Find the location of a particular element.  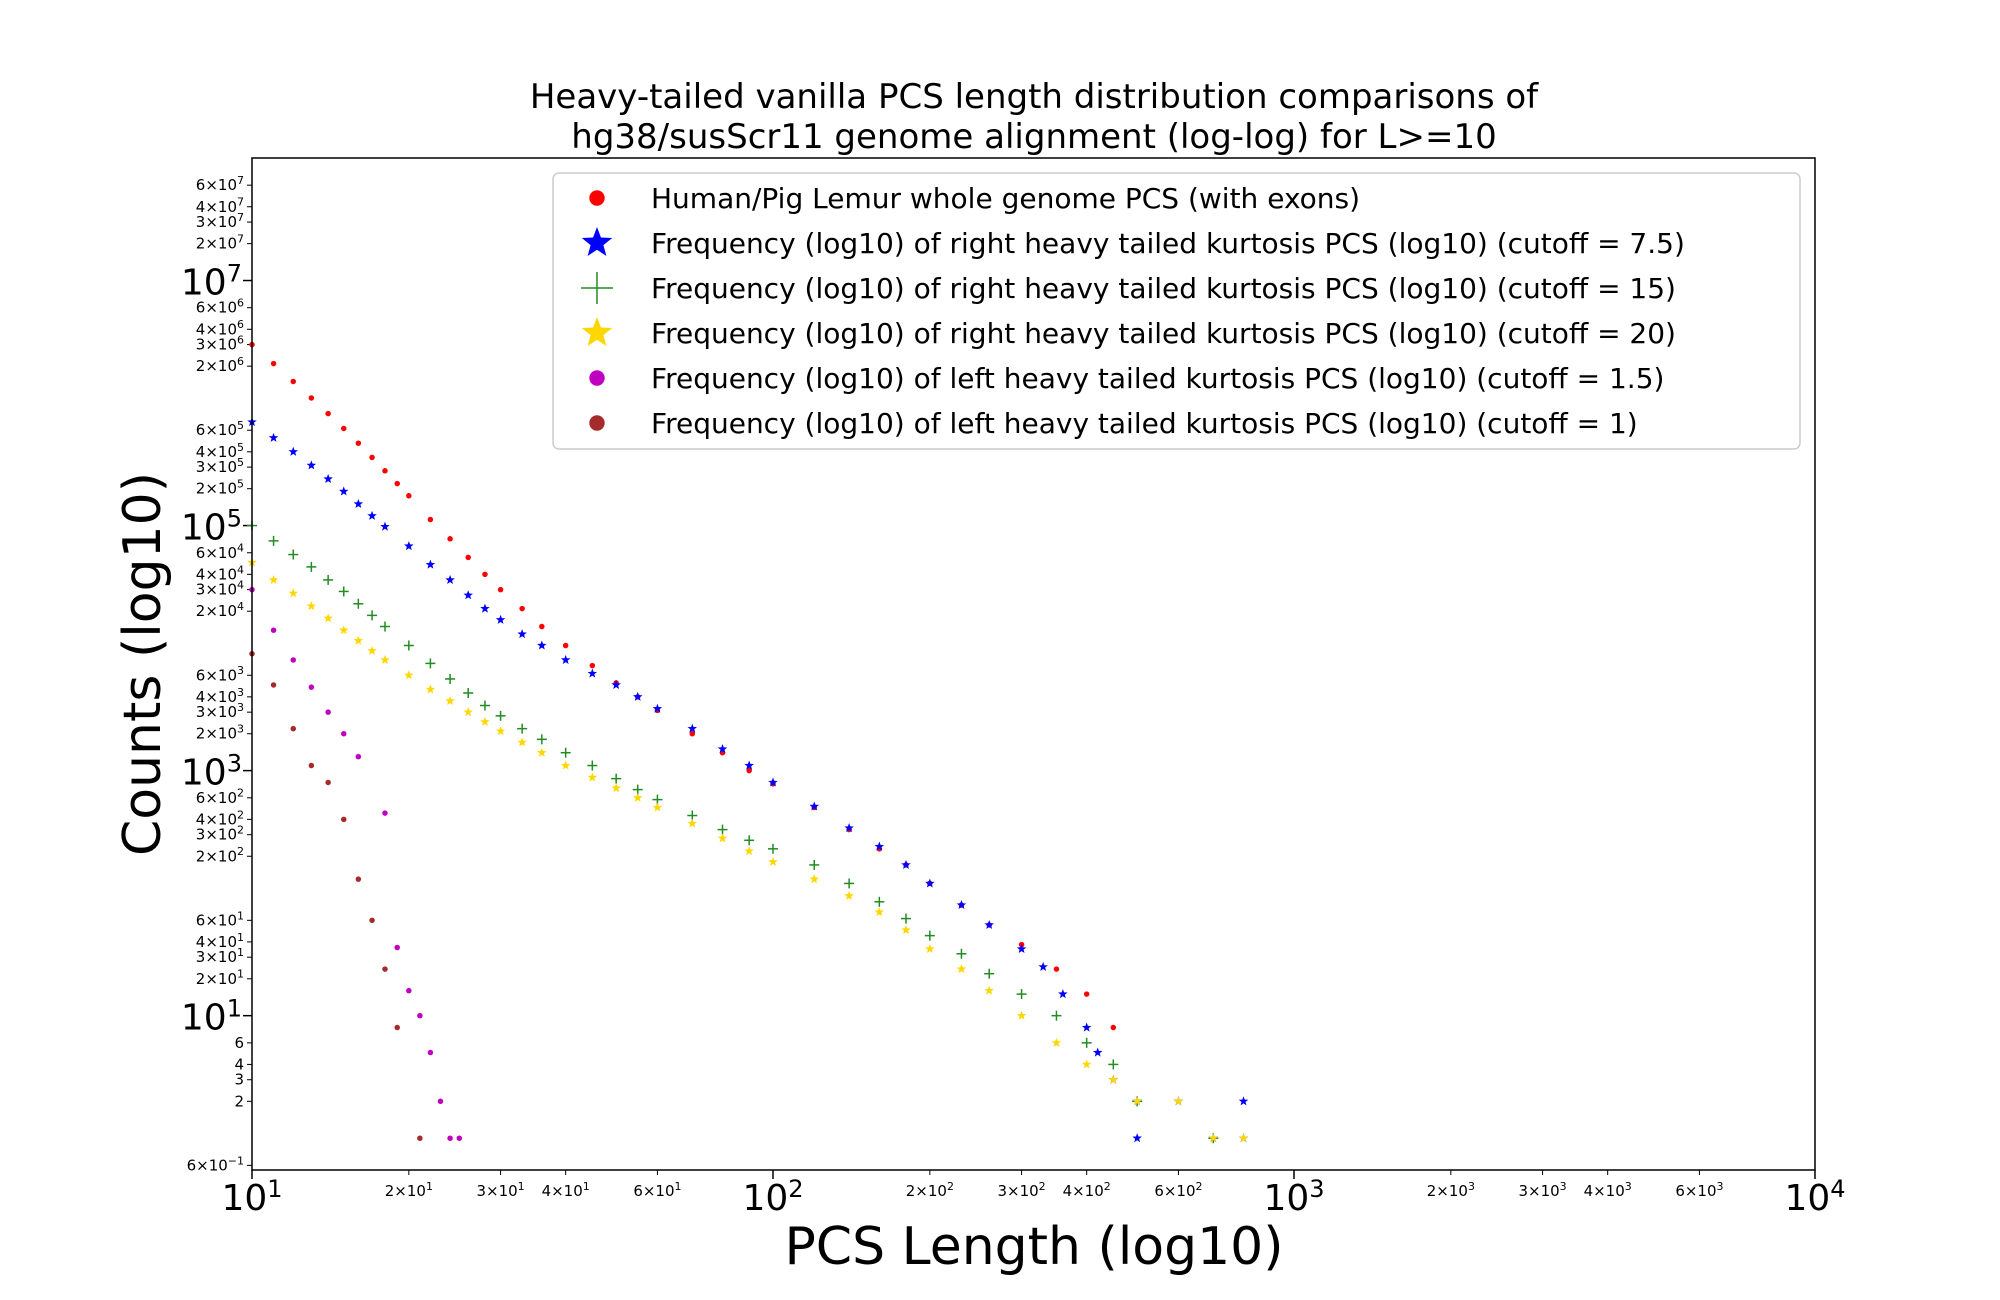

y-minor-tick-label: 6×10⁶ is located at coordinates (220, 307).